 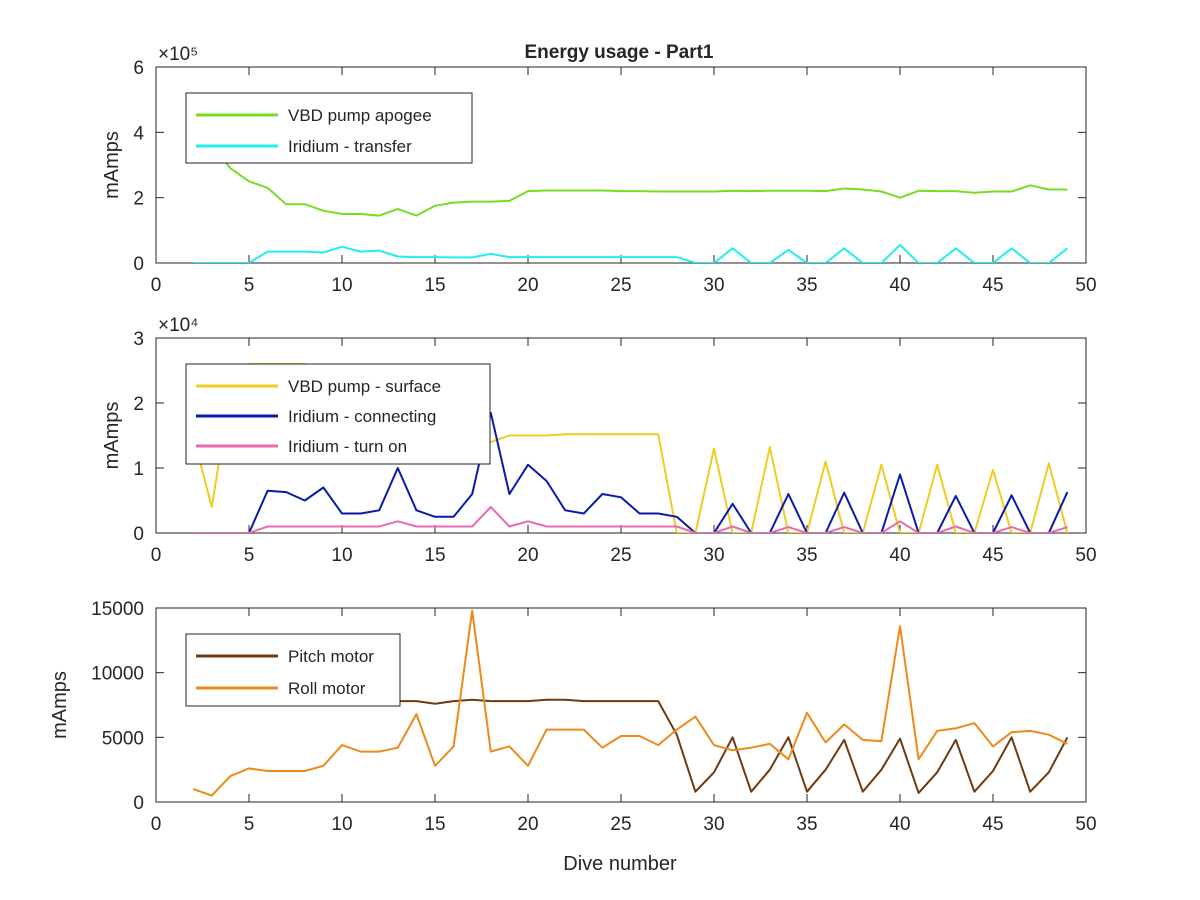 I want to click on legend-label: Iridium - transfer, so click(x=350, y=146).